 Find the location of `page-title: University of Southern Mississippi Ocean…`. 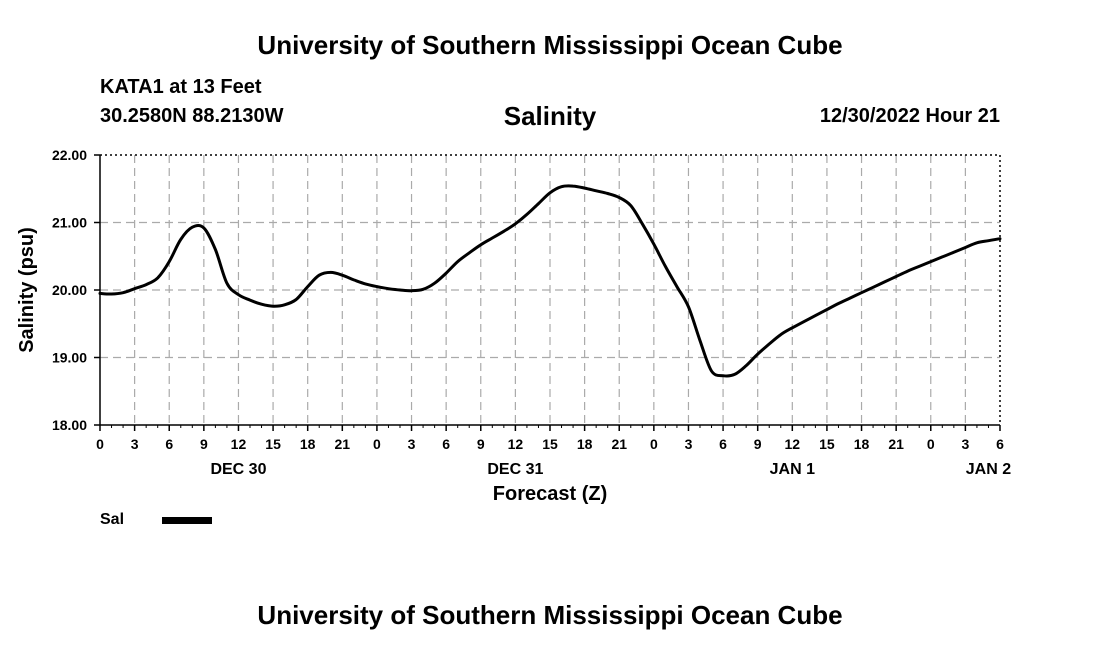

page-title: University of Southern Mississippi Ocean… is located at coordinates (550, 45).